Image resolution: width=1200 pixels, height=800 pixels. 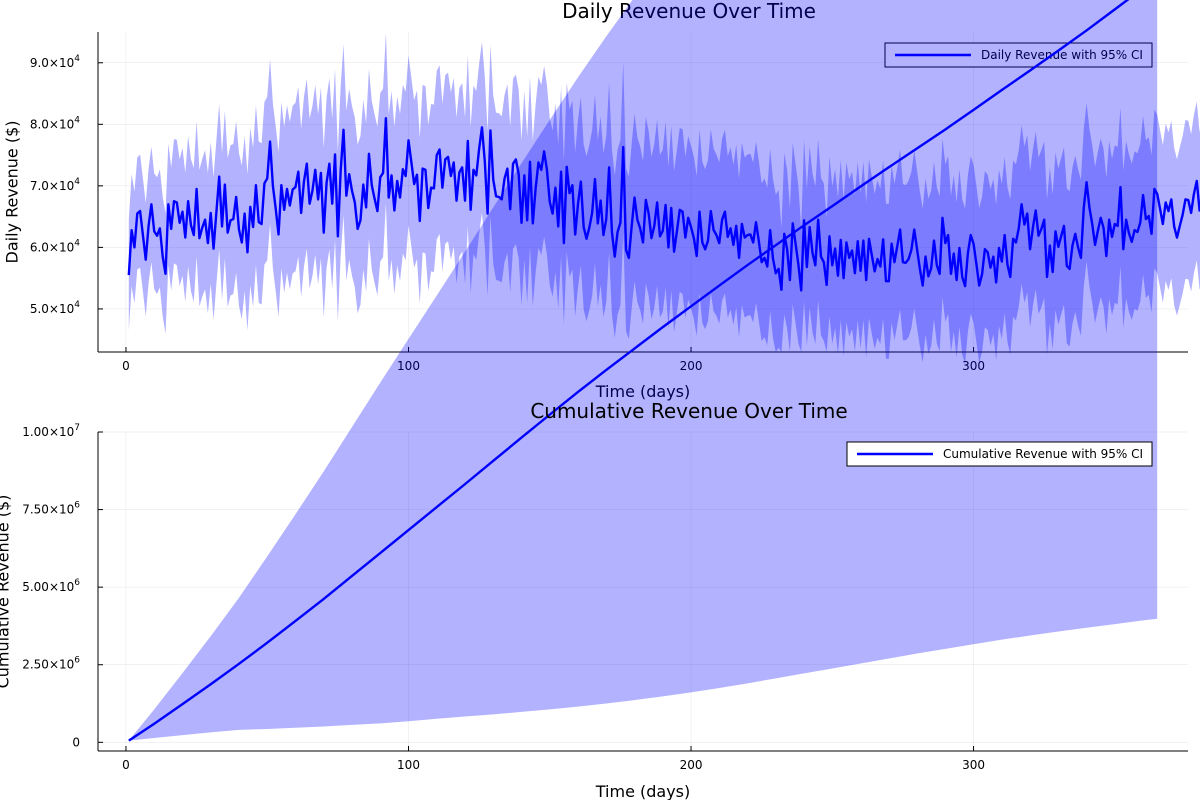 I want to click on legend: Cumulative Revenue with 95% CI, so click(x=999, y=454).